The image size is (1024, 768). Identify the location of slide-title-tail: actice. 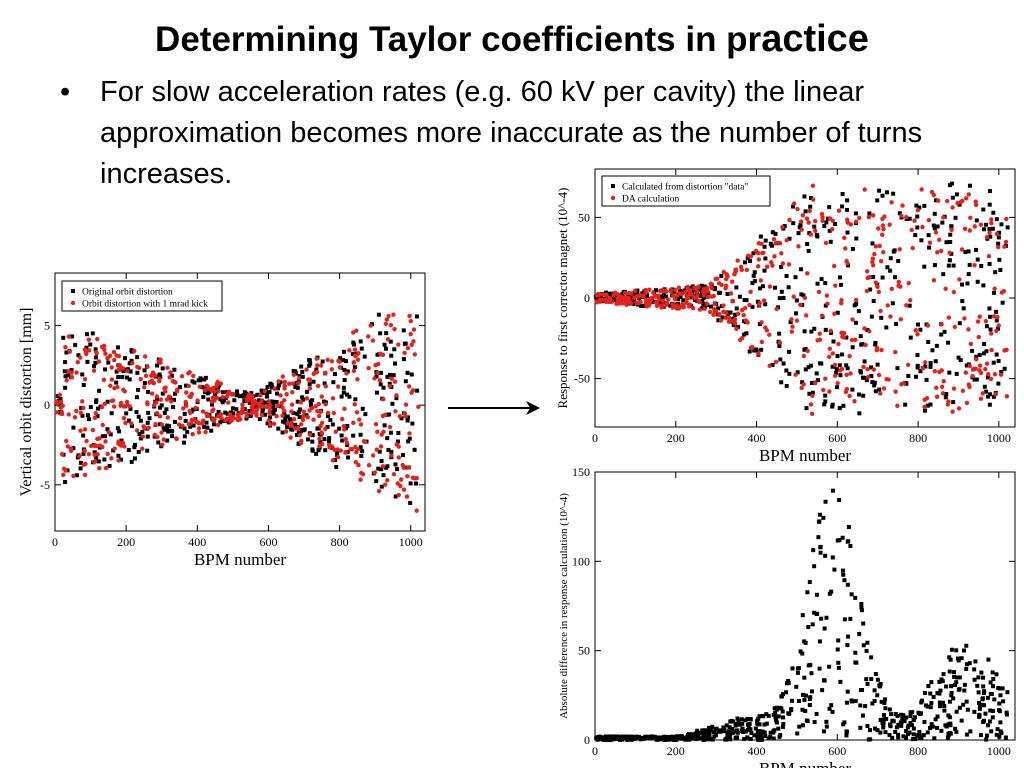
(815, 39).